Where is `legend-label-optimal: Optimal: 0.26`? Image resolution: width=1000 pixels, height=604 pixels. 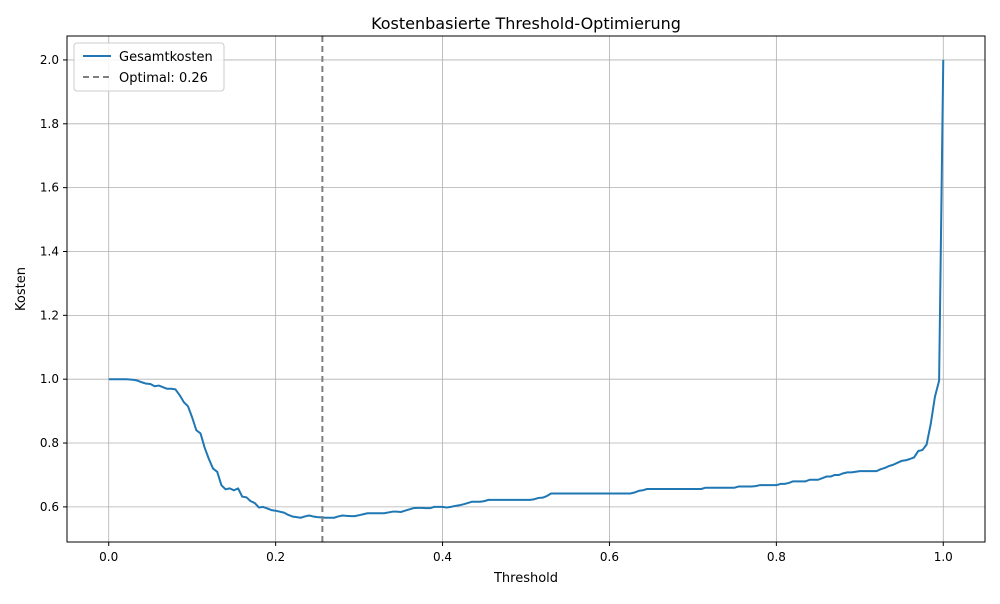
legend-label-optimal: Optimal: 0.26 is located at coordinates (163, 78).